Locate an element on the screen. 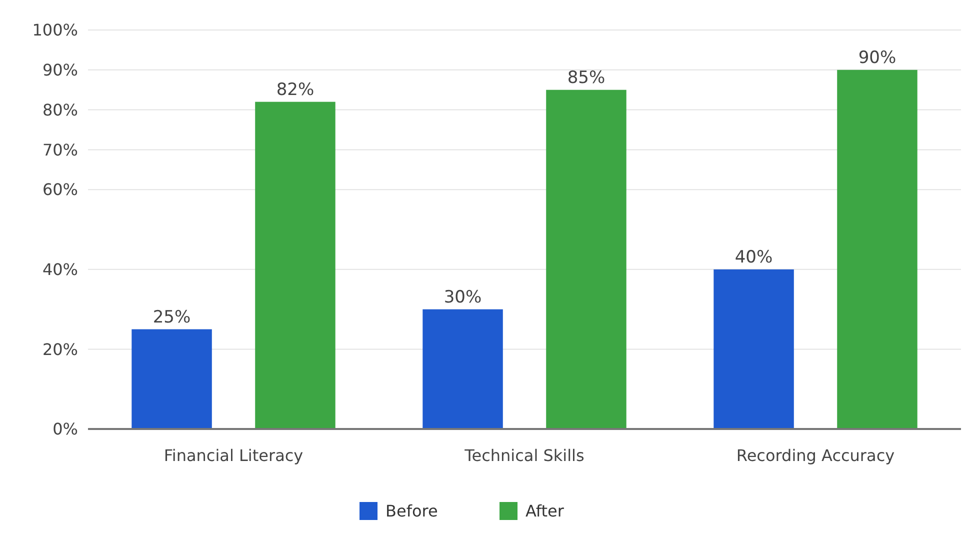 Image resolution: width=979 pixels, height=537 pixels. y-tick-label: 20% is located at coordinates (60, 349).